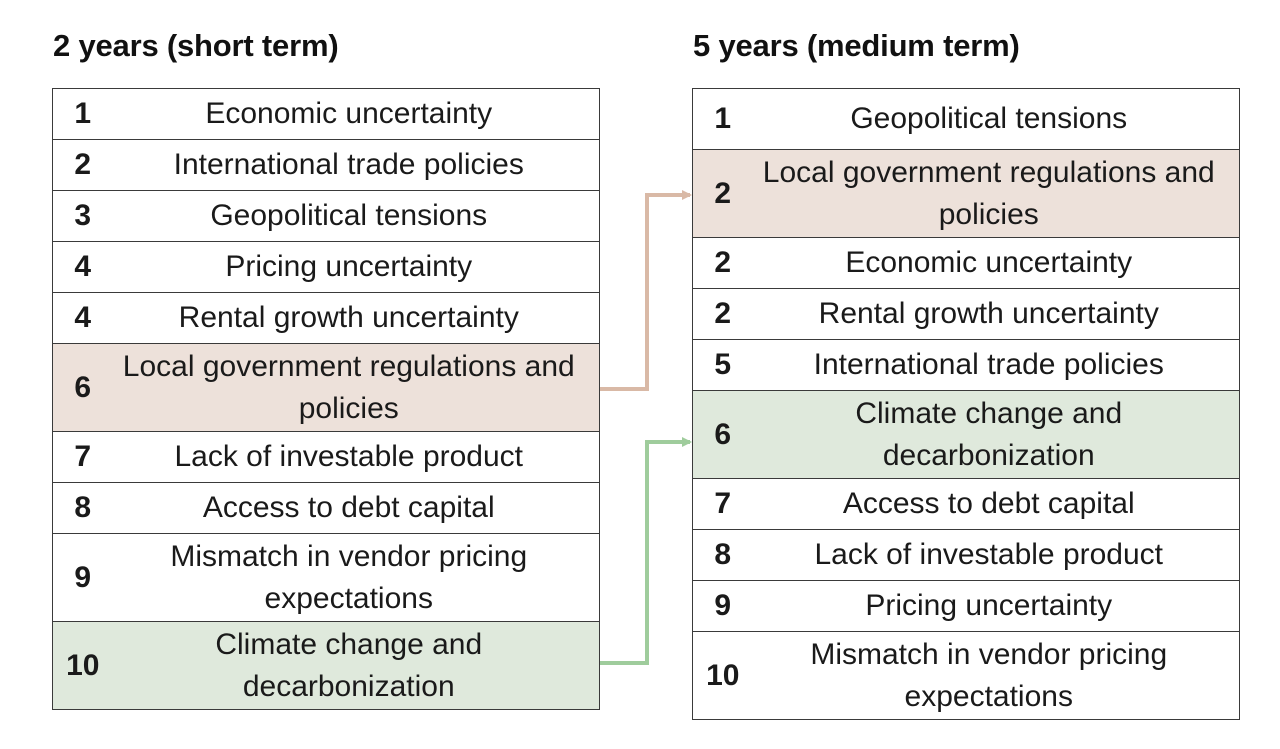 The height and width of the screenshot is (749, 1280). I want to click on table-row: 9 Pricing uncertainty, so click(966, 606).